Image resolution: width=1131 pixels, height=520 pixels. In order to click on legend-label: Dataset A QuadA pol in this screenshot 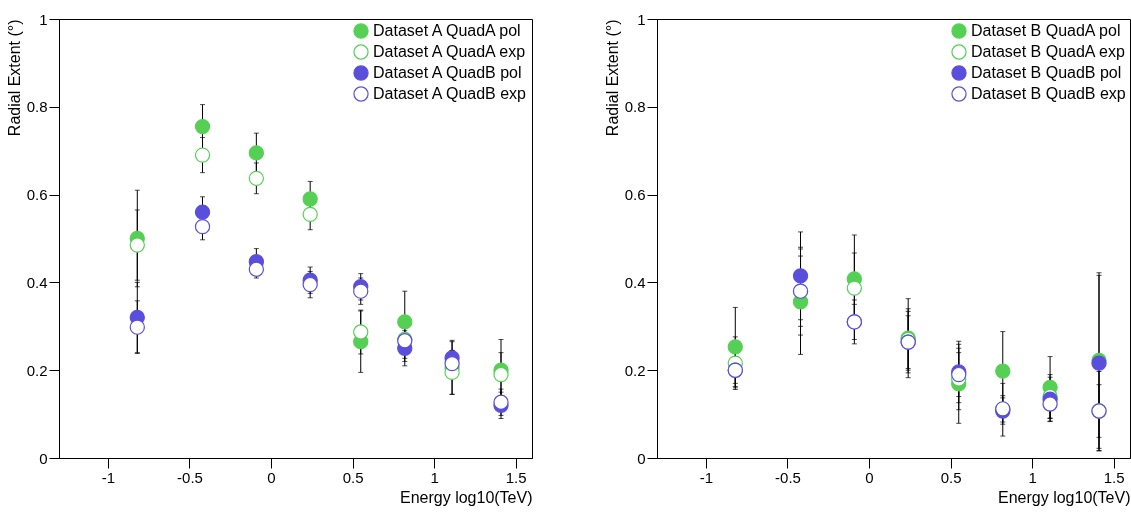, I will do `click(447, 30)`.